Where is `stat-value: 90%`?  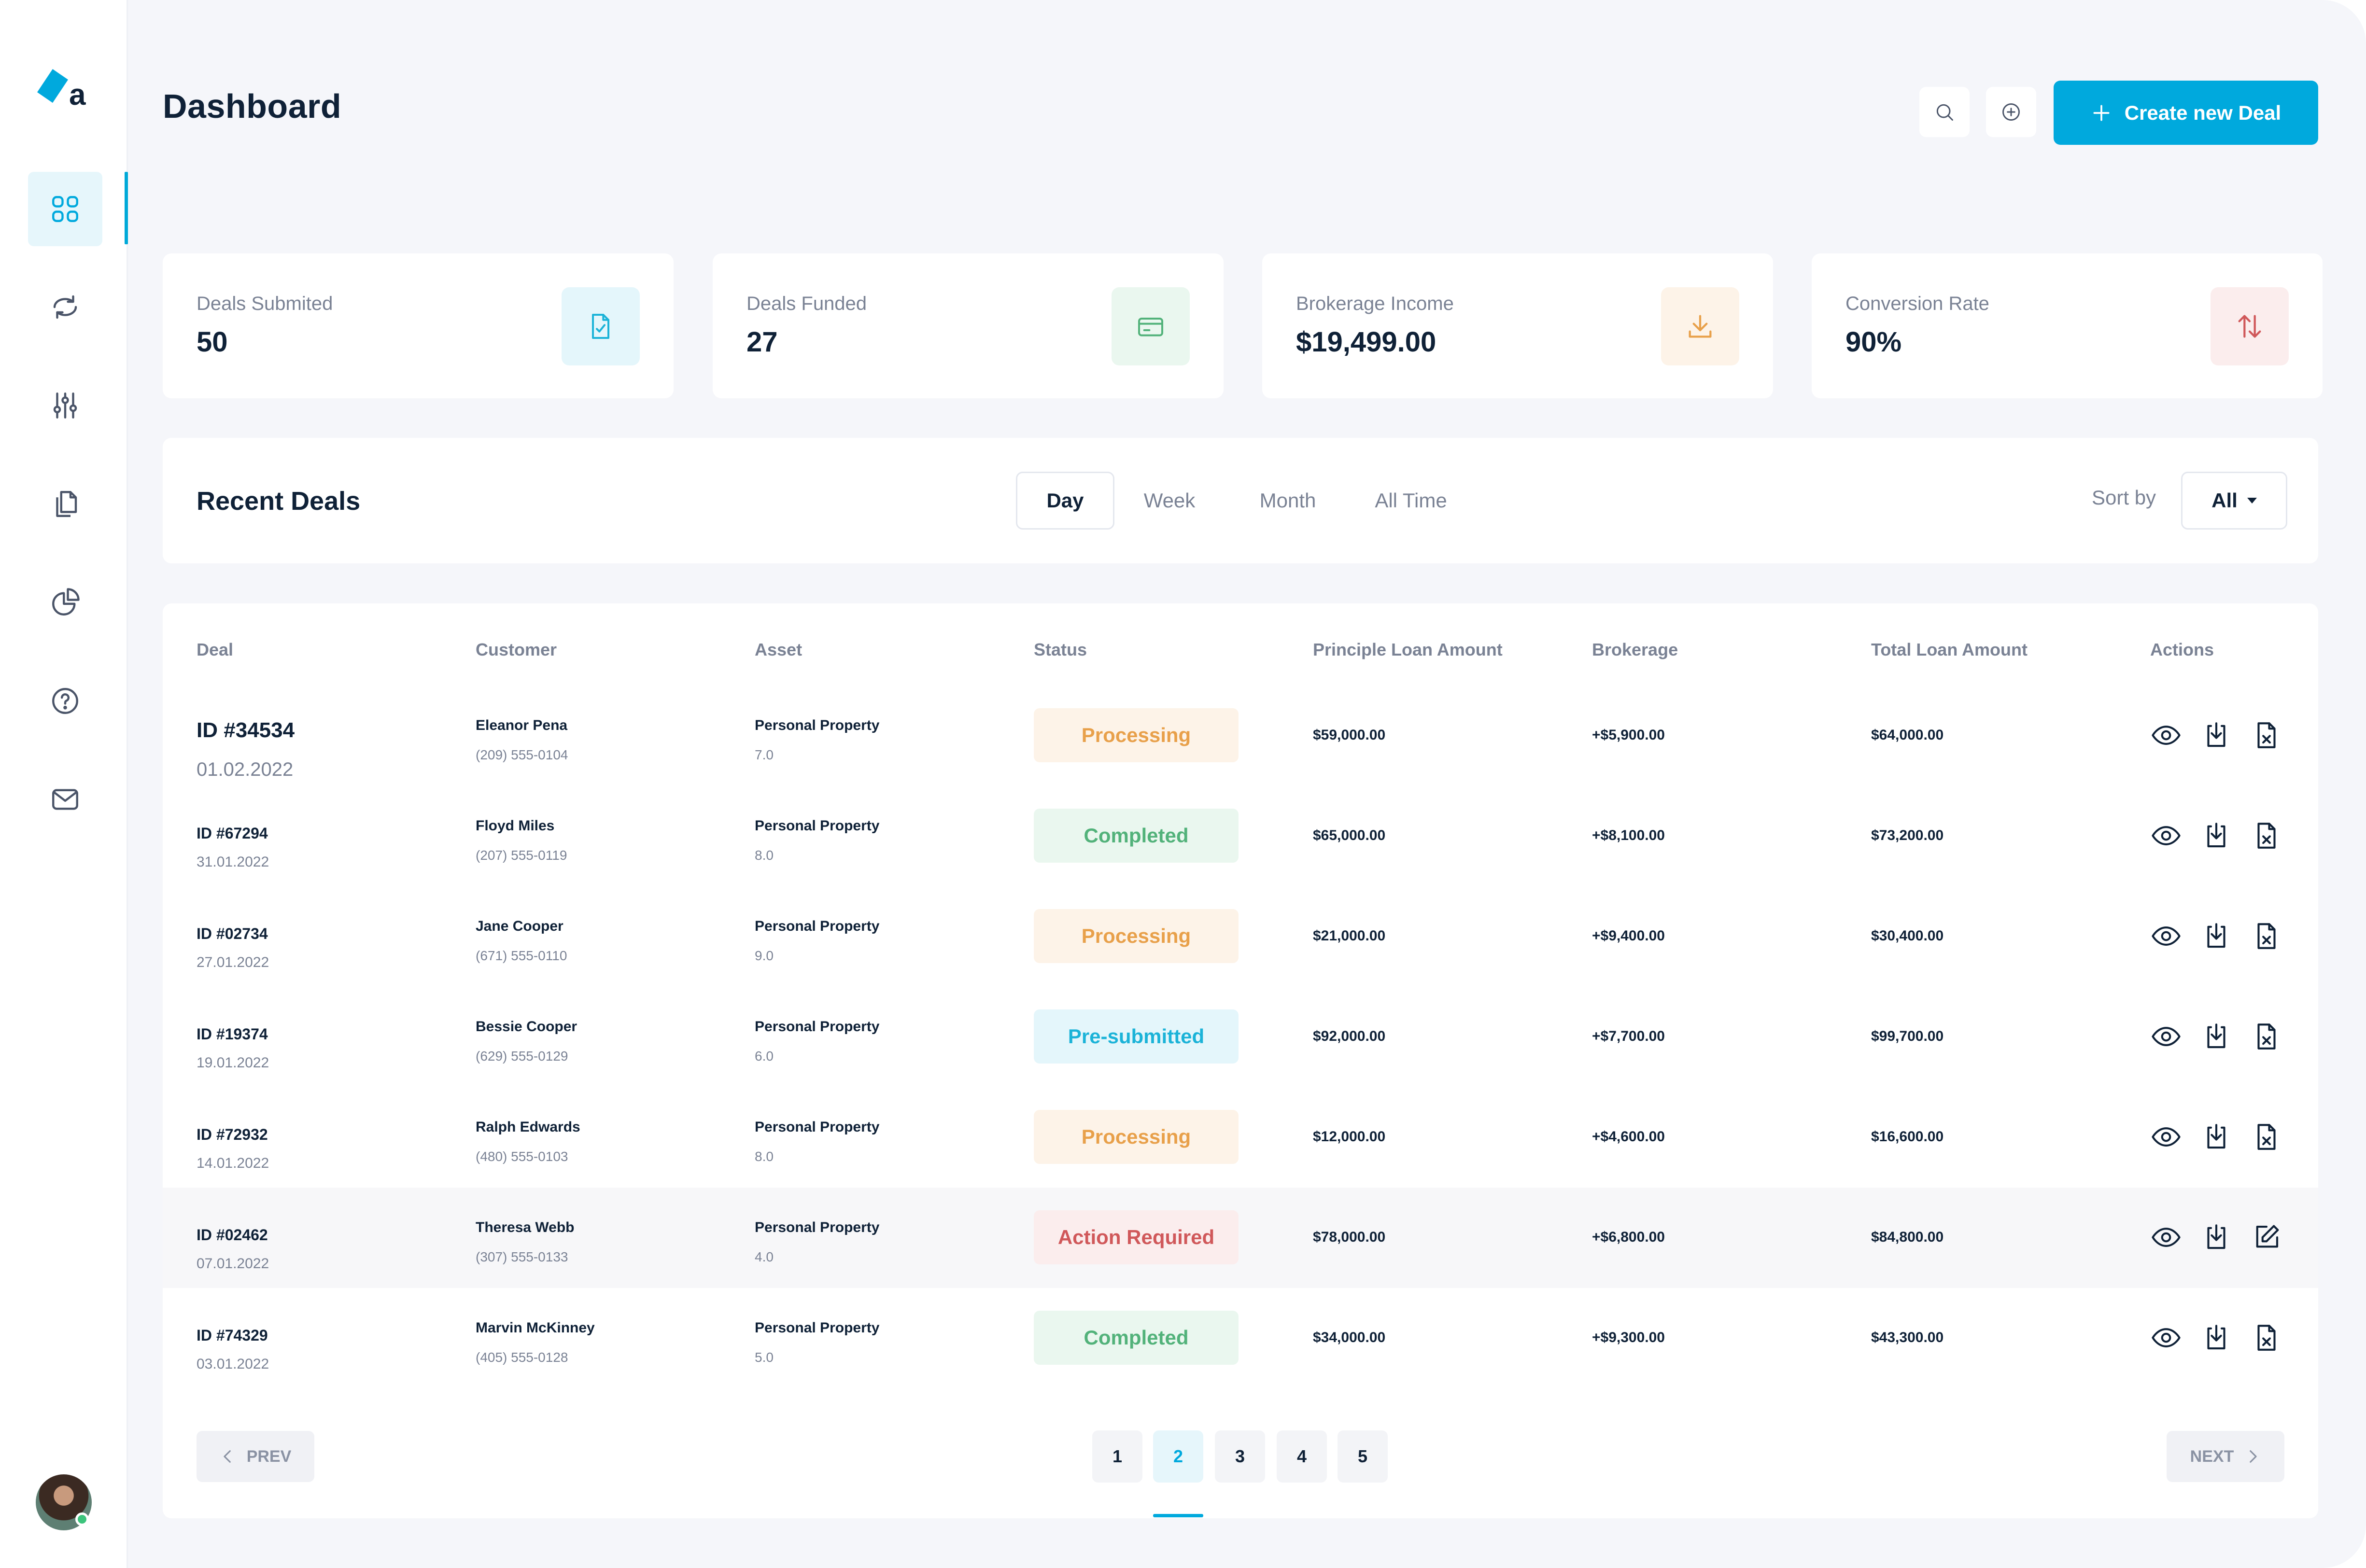 stat-value: 90% is located at coordinates (1873, 342).